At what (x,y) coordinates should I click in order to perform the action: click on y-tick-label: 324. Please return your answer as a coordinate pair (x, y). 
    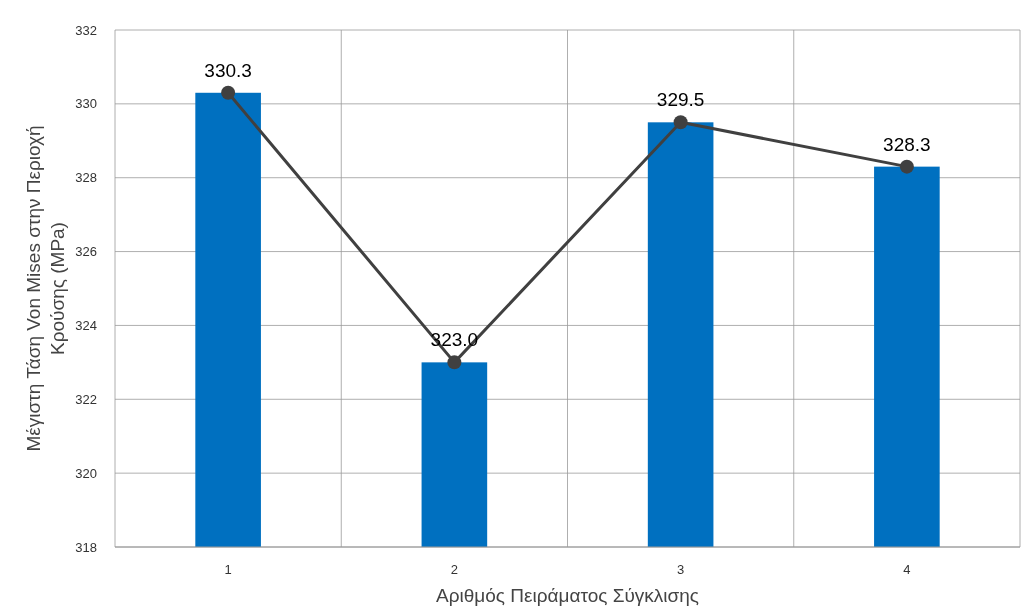
    Looking at the image, I should click on (86, 325).